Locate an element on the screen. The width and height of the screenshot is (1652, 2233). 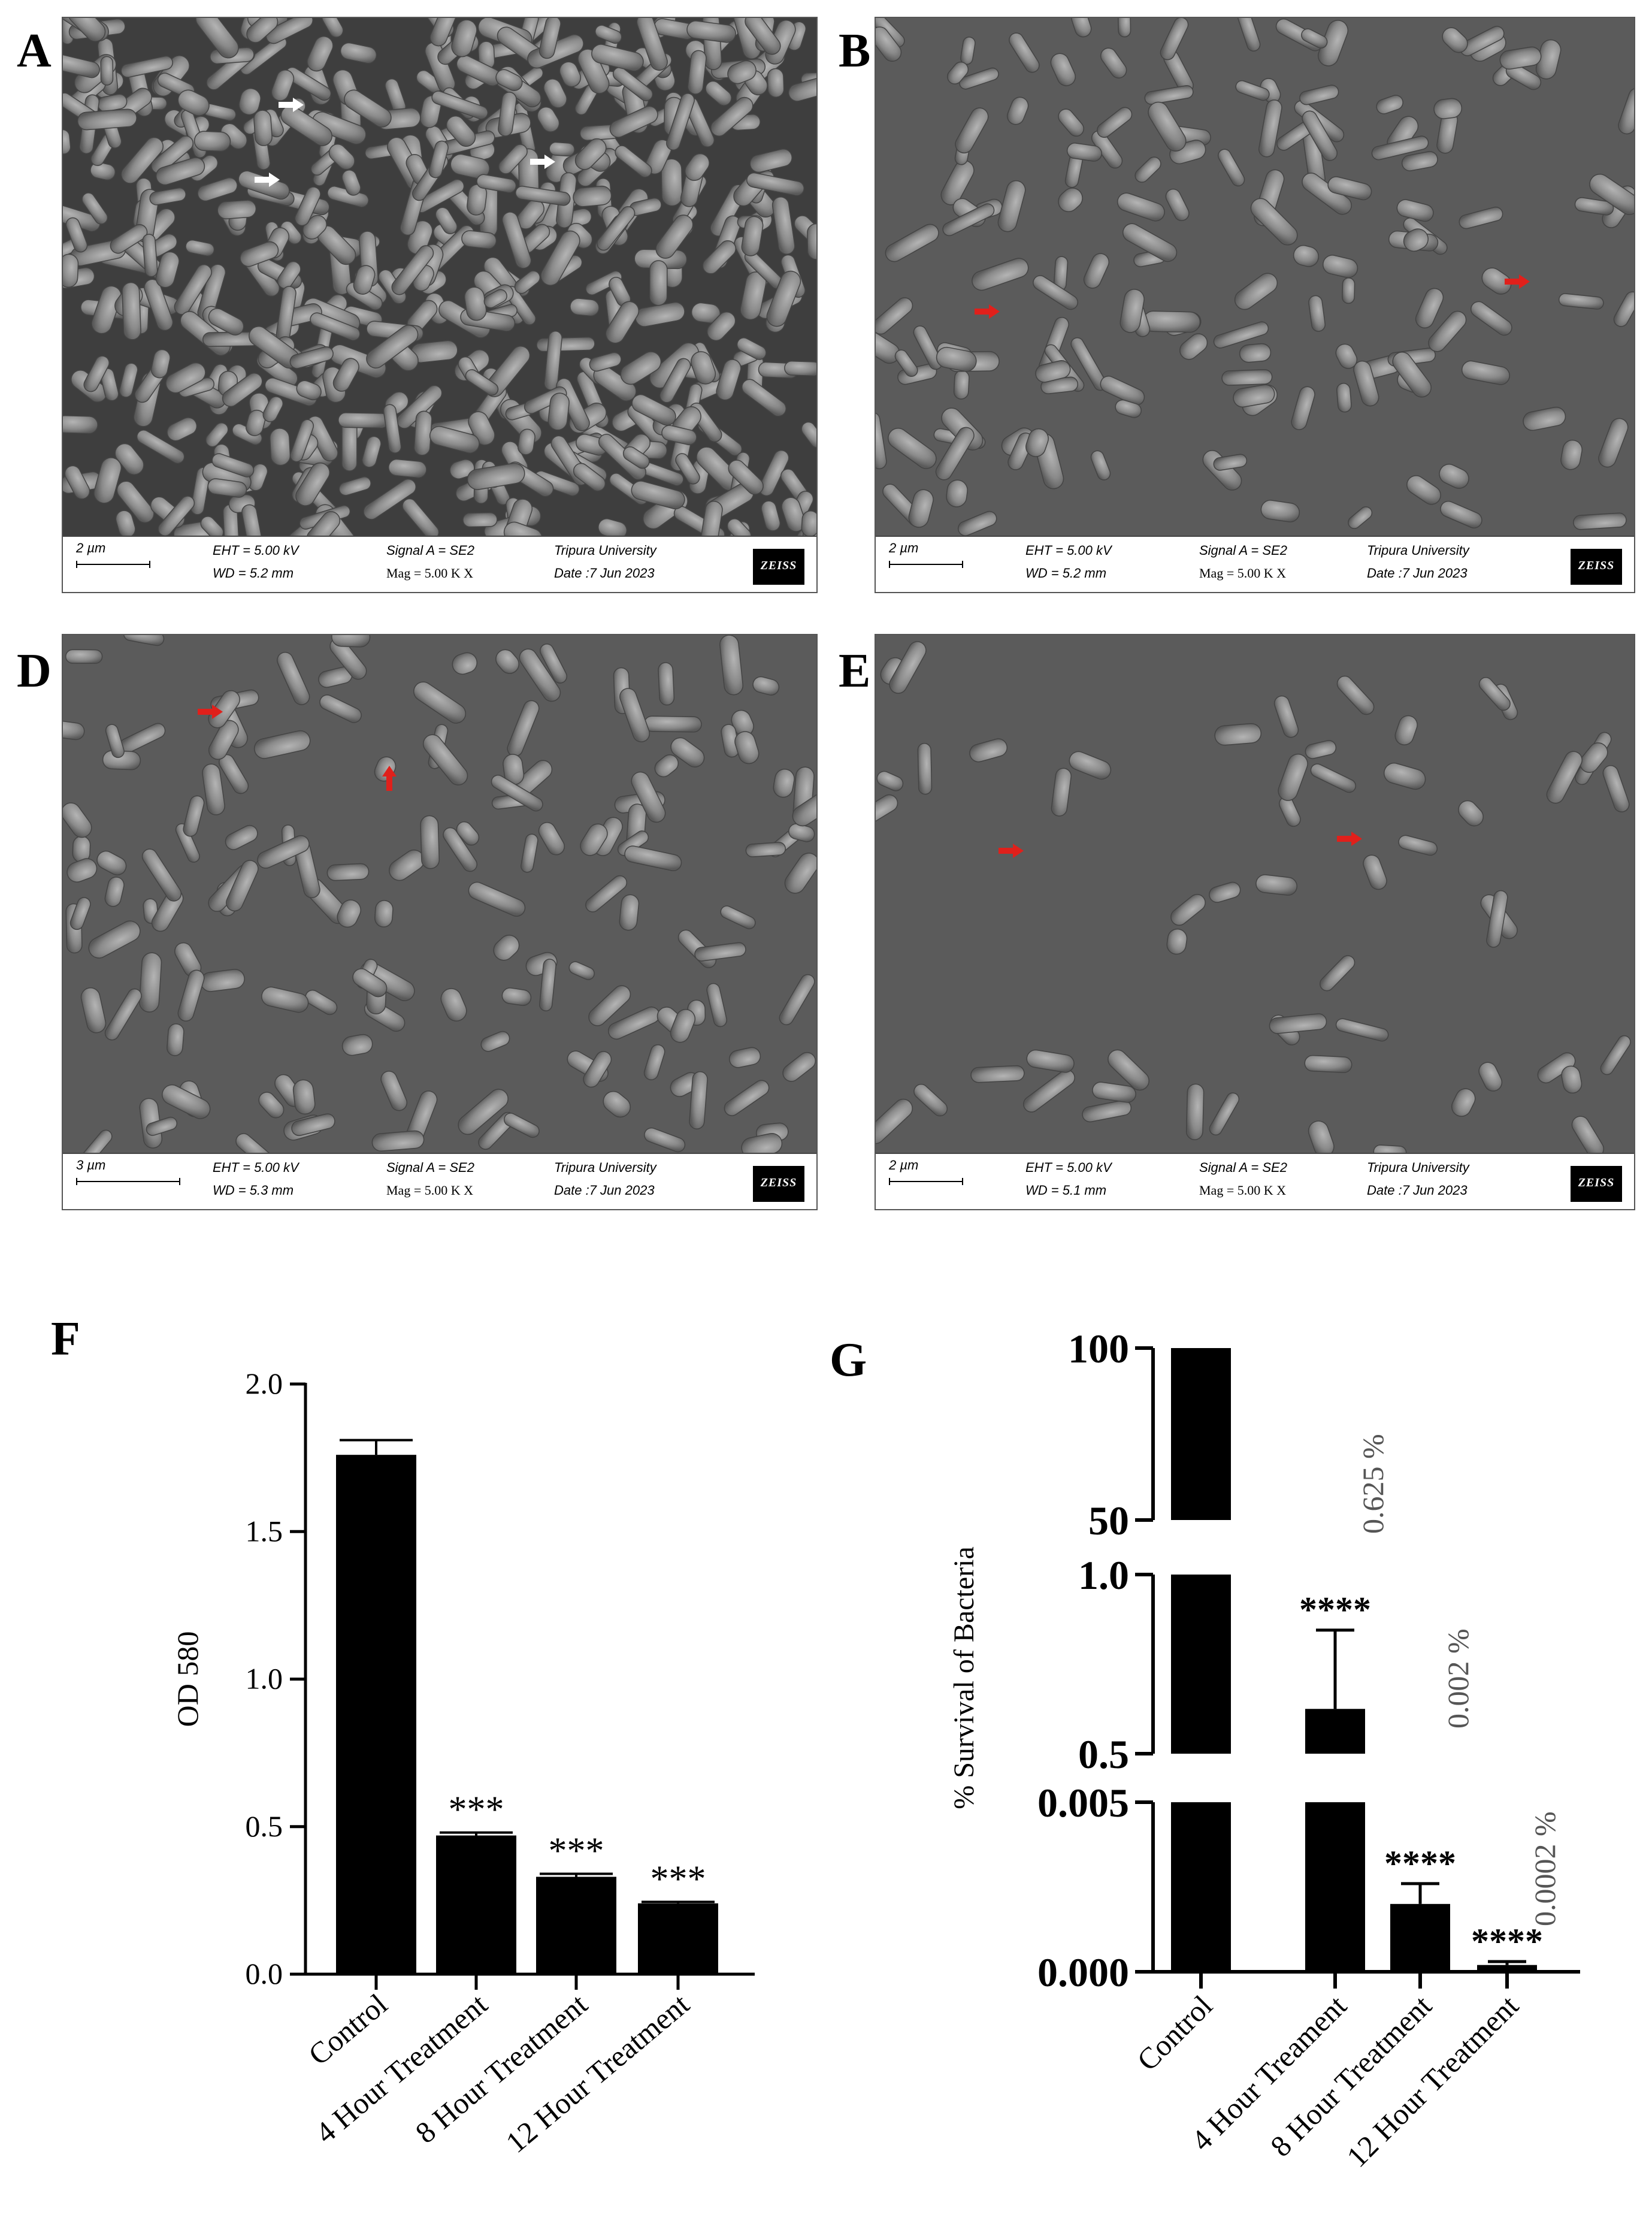
eht-label: EHT = 5.00 kV is located at coordinates (1068, 1167).